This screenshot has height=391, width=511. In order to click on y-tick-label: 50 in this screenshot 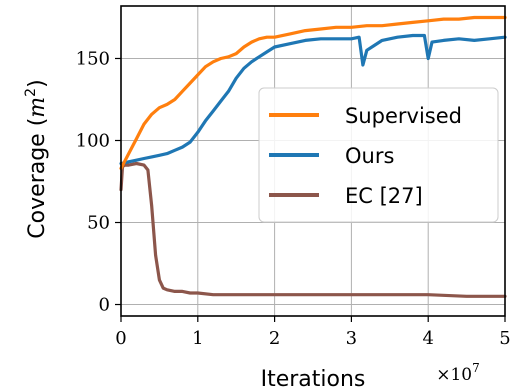, I will do `click(98, 223)`.